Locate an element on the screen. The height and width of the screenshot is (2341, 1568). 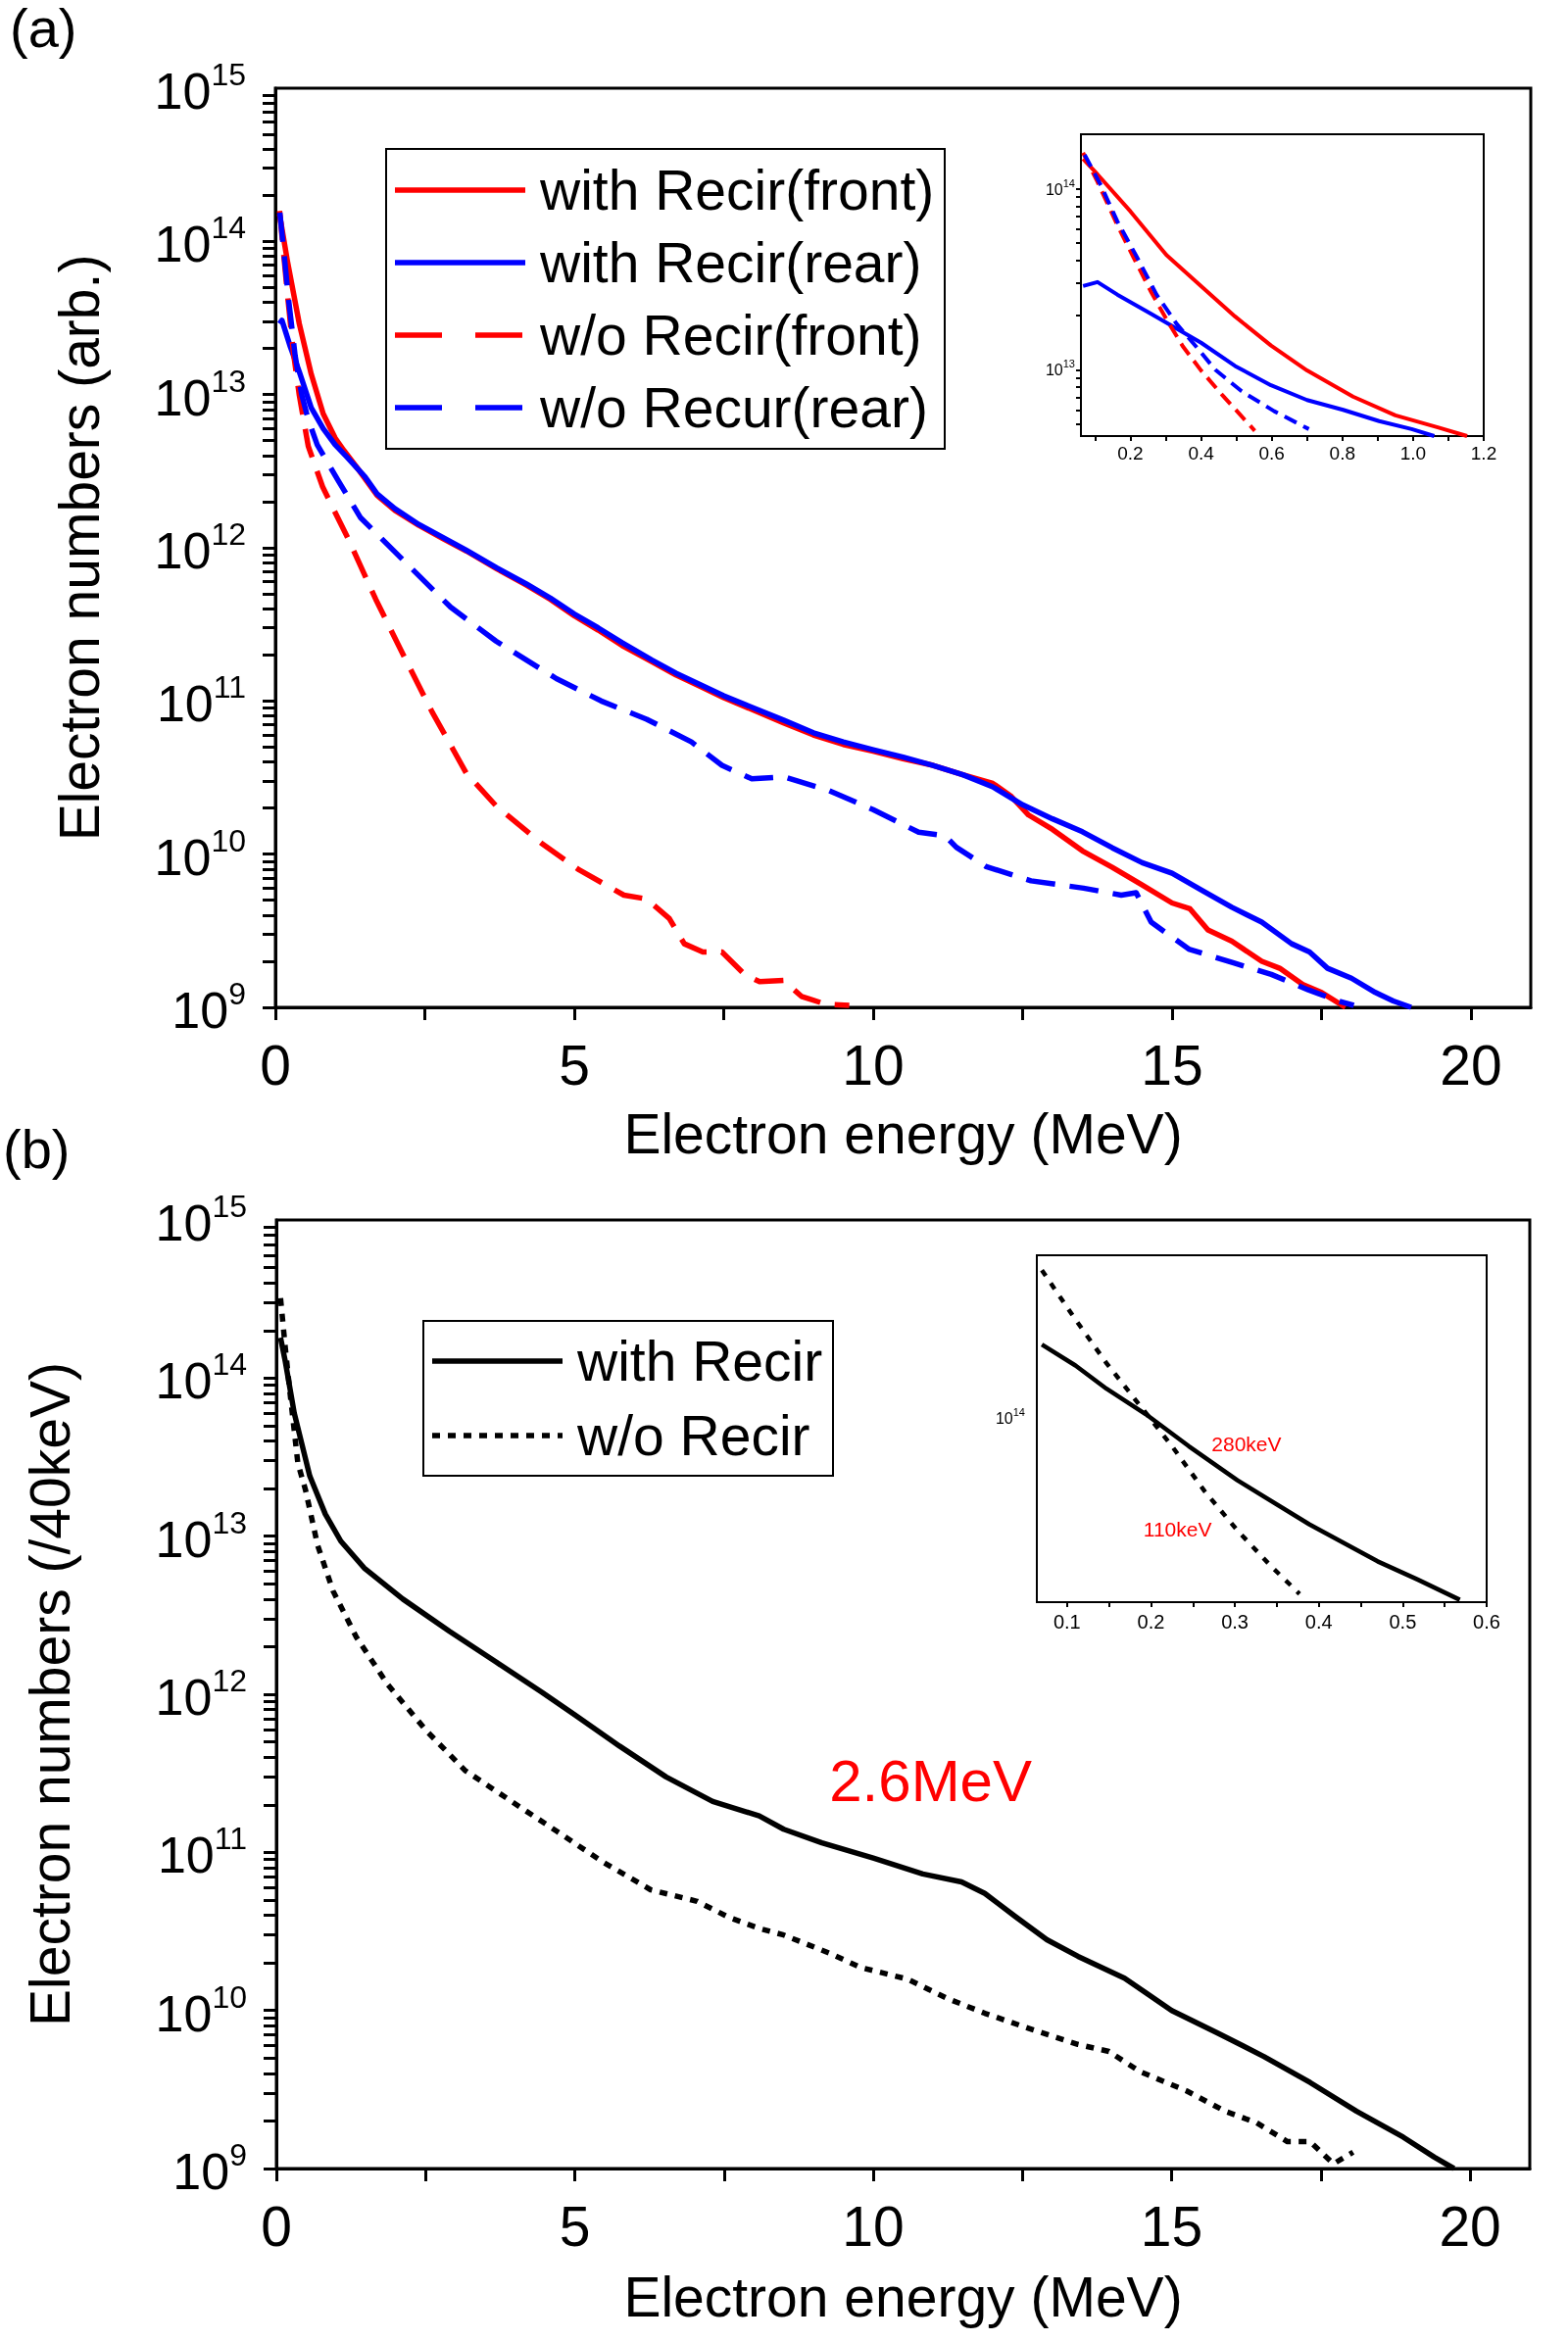
legend-label: with Recir is located at coordinates (700, 1361).